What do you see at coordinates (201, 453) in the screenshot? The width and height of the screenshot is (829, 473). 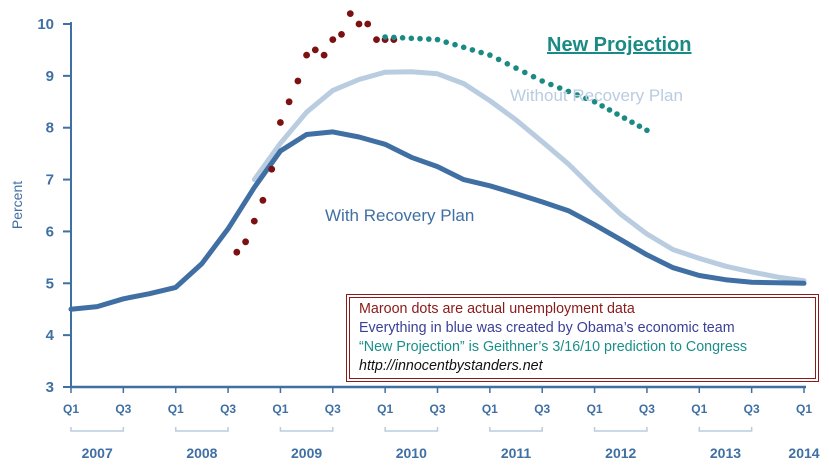 I see `year-label: 2008` at bounding box center [201, 453].